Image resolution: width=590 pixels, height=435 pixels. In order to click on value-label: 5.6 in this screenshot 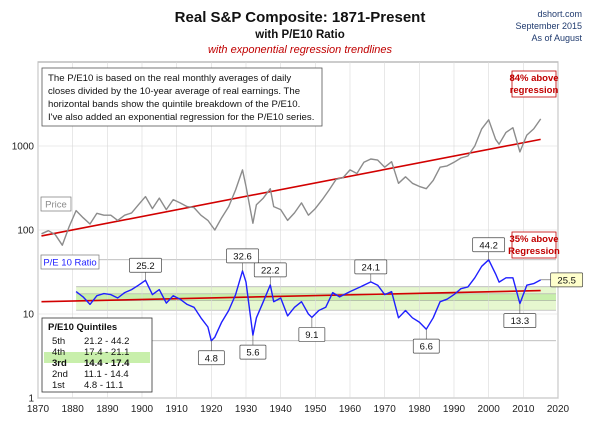, I will do `click(252, 353)`.